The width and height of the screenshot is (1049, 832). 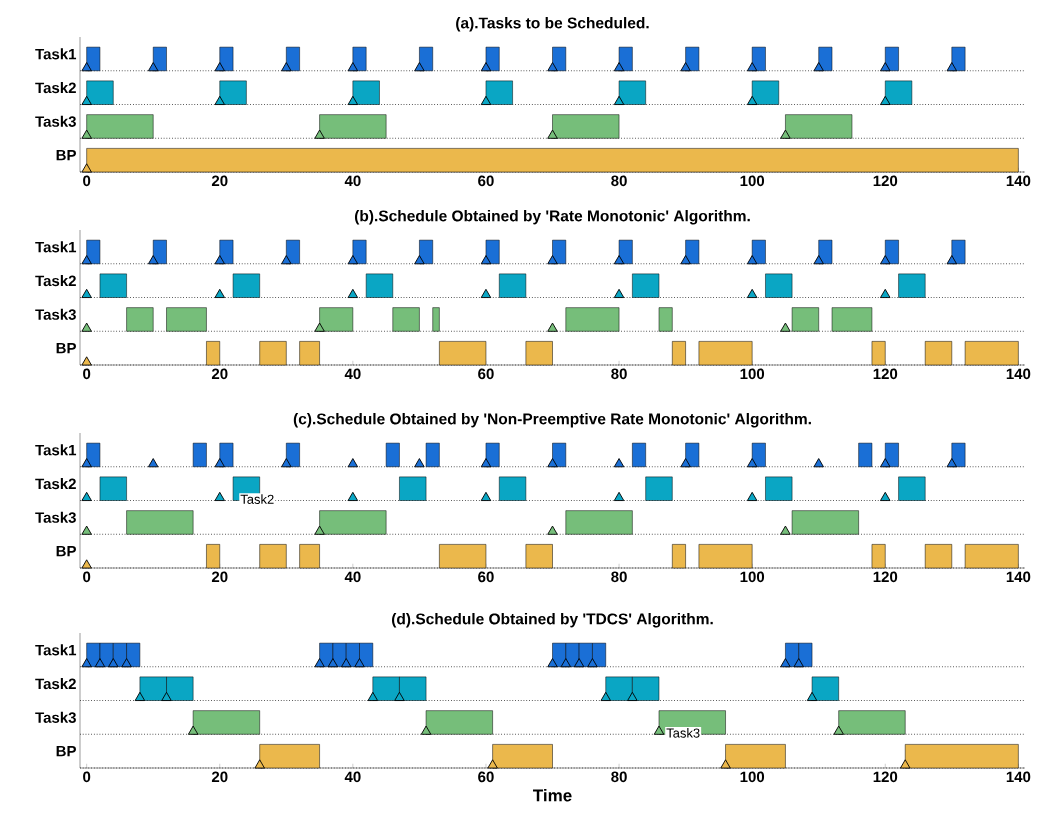 What do you see at coordinates (552, 795) in the screenshot?
I see `x-axis-title: Time` at bounding box center [552, 795].